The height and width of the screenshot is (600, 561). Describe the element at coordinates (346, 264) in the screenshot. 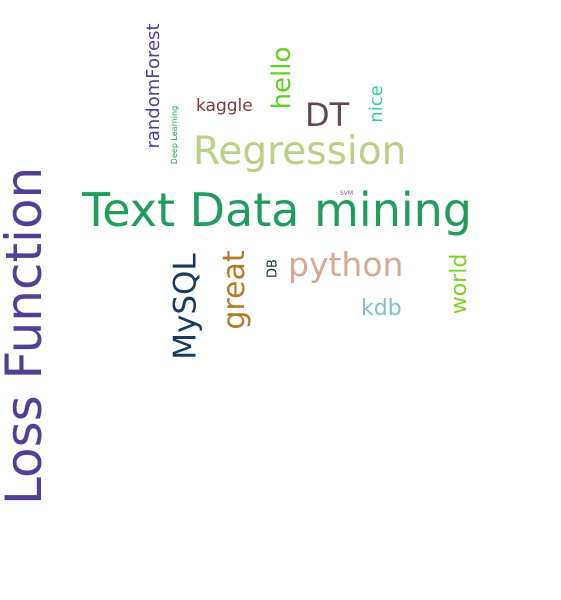

I see `word-python: python` at that location.